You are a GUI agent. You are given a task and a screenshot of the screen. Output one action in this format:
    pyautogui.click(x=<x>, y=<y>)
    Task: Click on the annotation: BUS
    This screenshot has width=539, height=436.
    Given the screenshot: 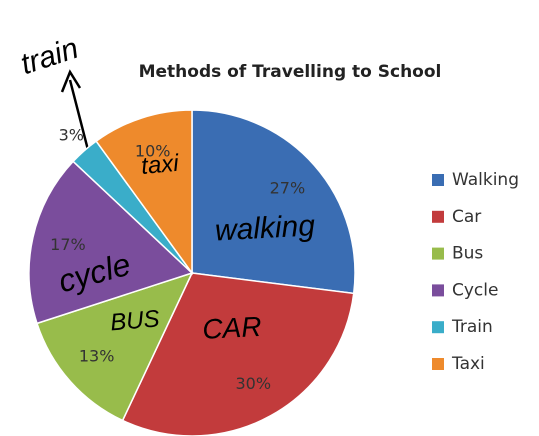 What is the action you would take?
    pyautogui.click(x=135, y=320)
    